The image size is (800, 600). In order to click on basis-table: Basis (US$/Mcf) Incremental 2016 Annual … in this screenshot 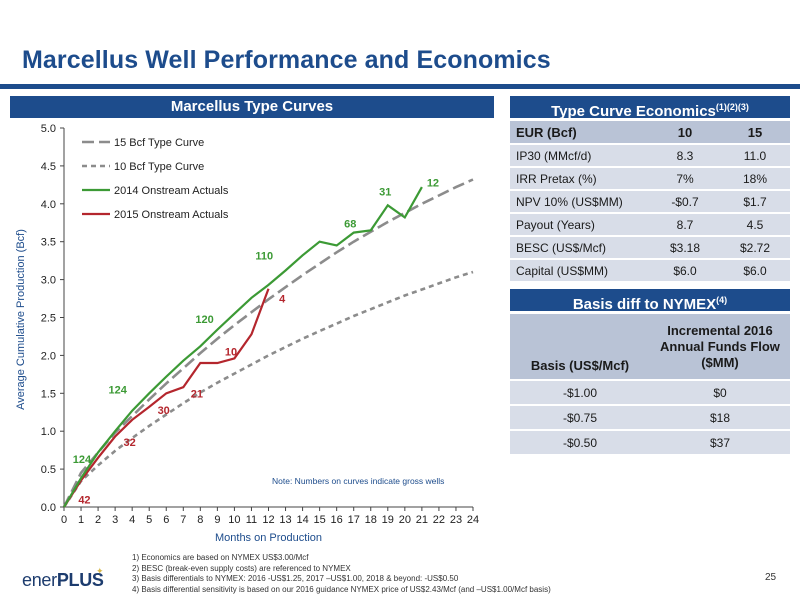, I will do `click(650, 385)`.